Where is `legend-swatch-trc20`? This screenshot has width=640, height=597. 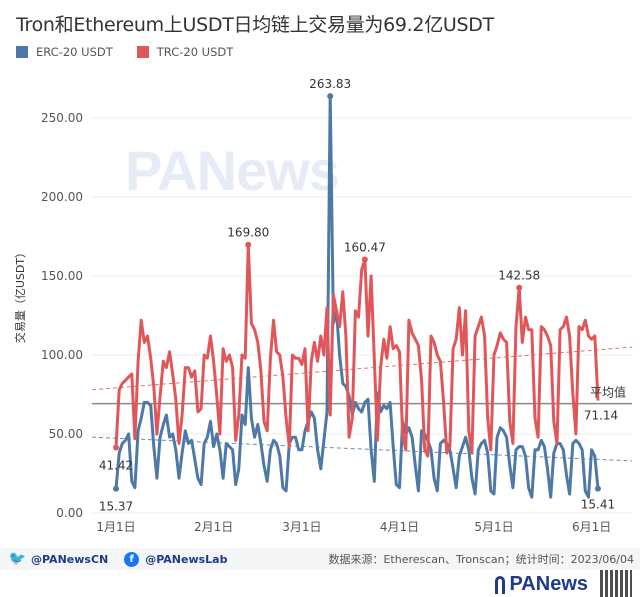
legend-swatch-trc20 is located at coordinates (142, 52).